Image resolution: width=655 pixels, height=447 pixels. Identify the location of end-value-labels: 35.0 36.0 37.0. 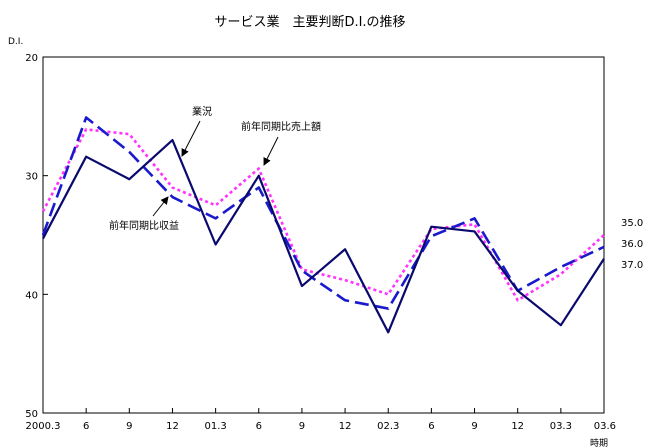
(632, 244).